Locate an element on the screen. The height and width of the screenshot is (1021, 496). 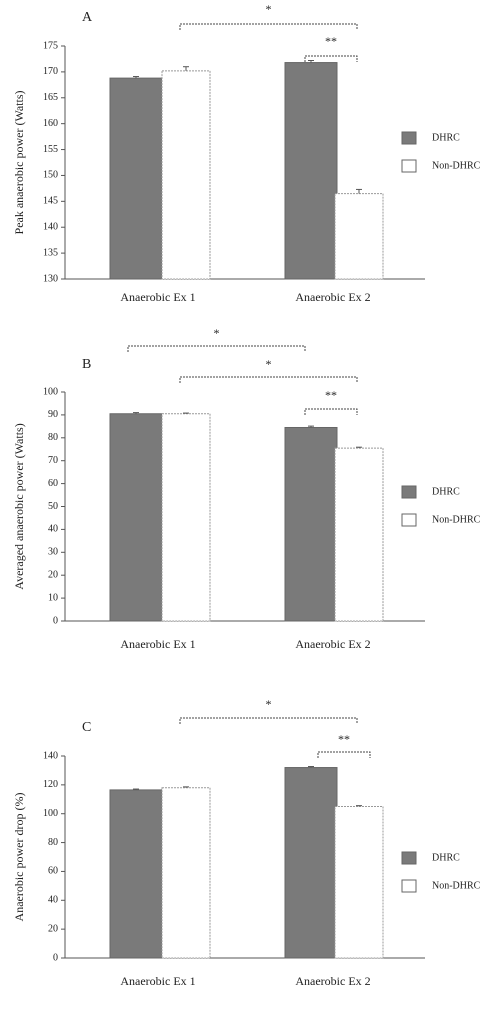
y-tick-label: 90 is located at coordinates (53, 414).